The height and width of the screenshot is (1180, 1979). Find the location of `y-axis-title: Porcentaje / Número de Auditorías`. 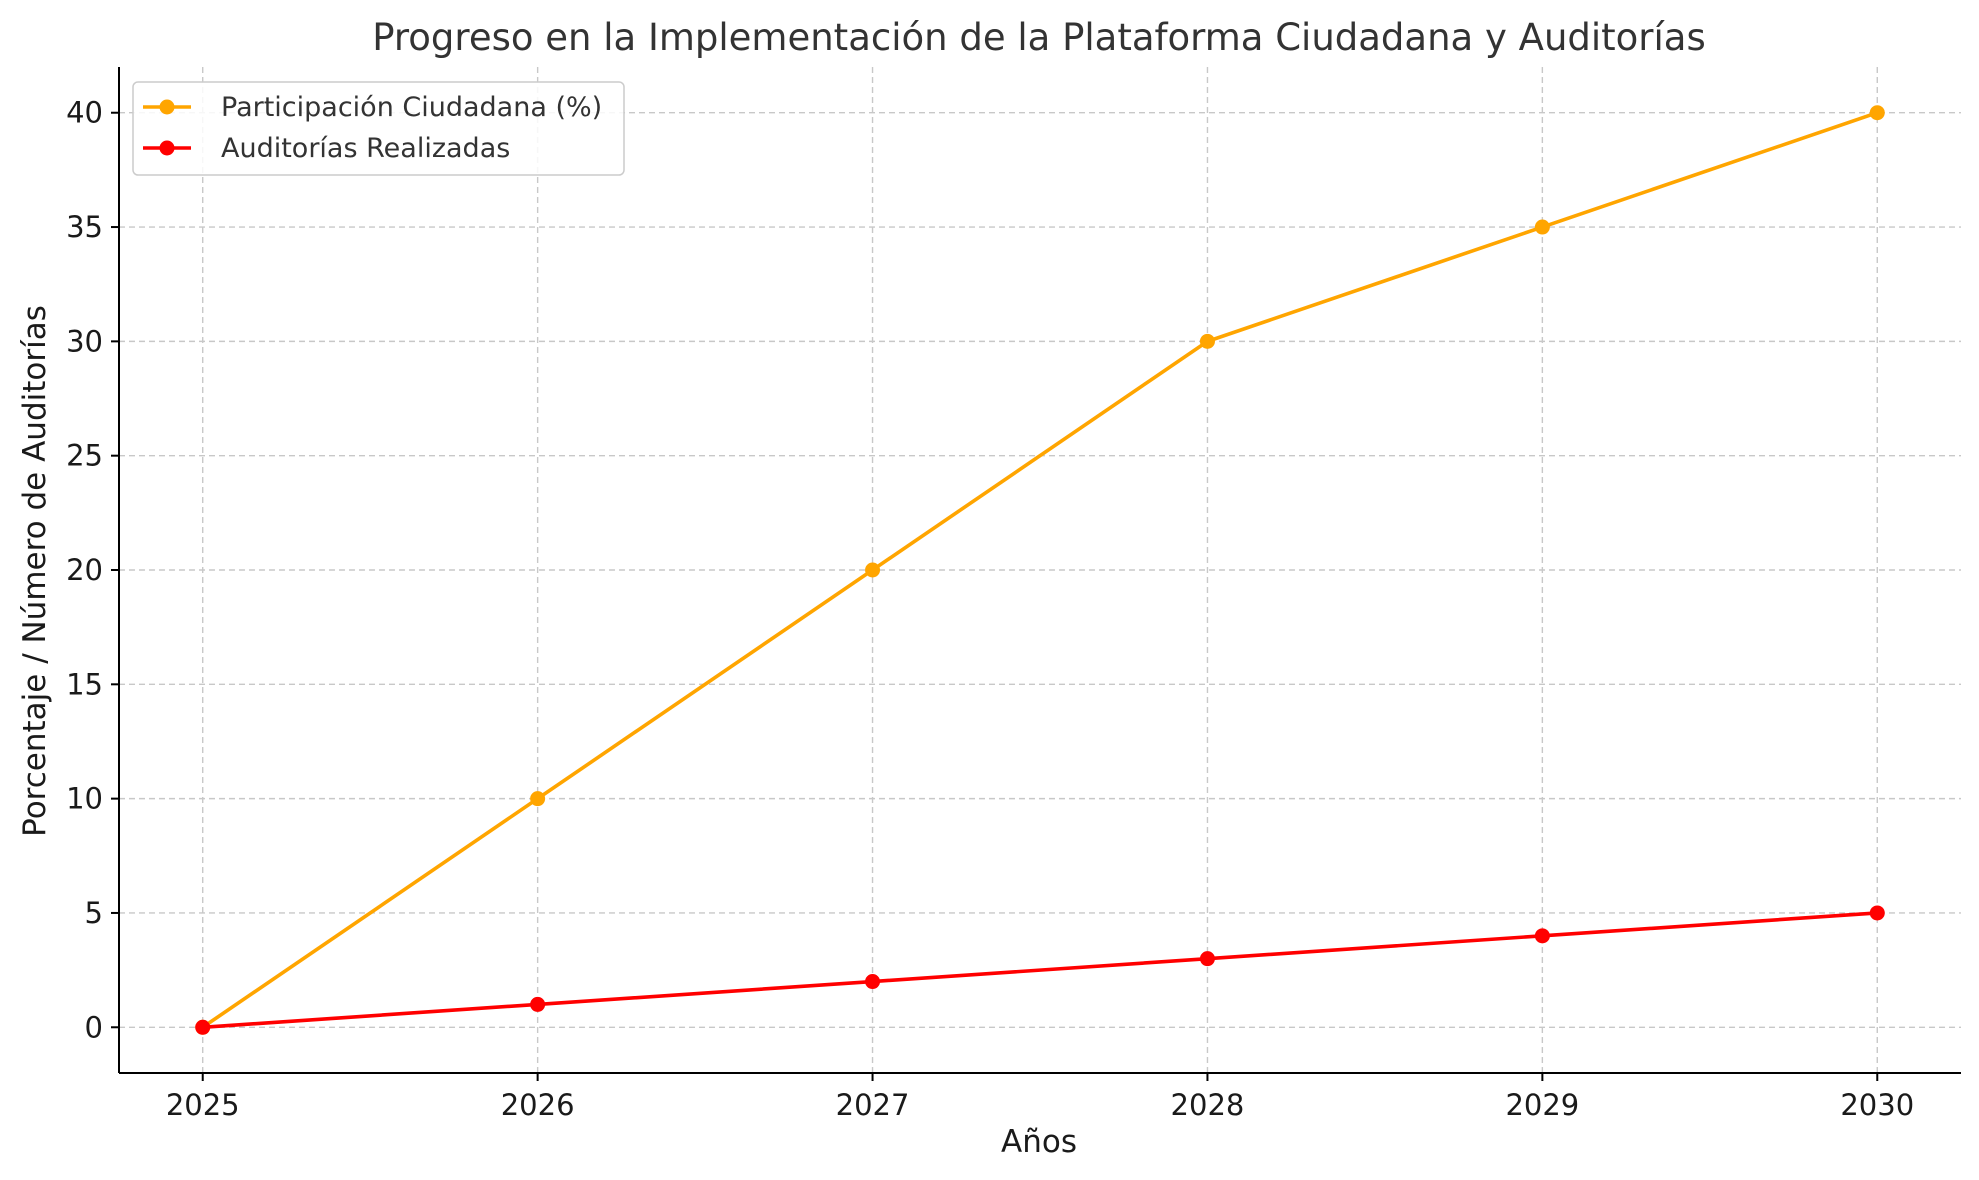

y-axis-title: Porcentaje / Número de Auditorías is located at coordinates (35, 571).